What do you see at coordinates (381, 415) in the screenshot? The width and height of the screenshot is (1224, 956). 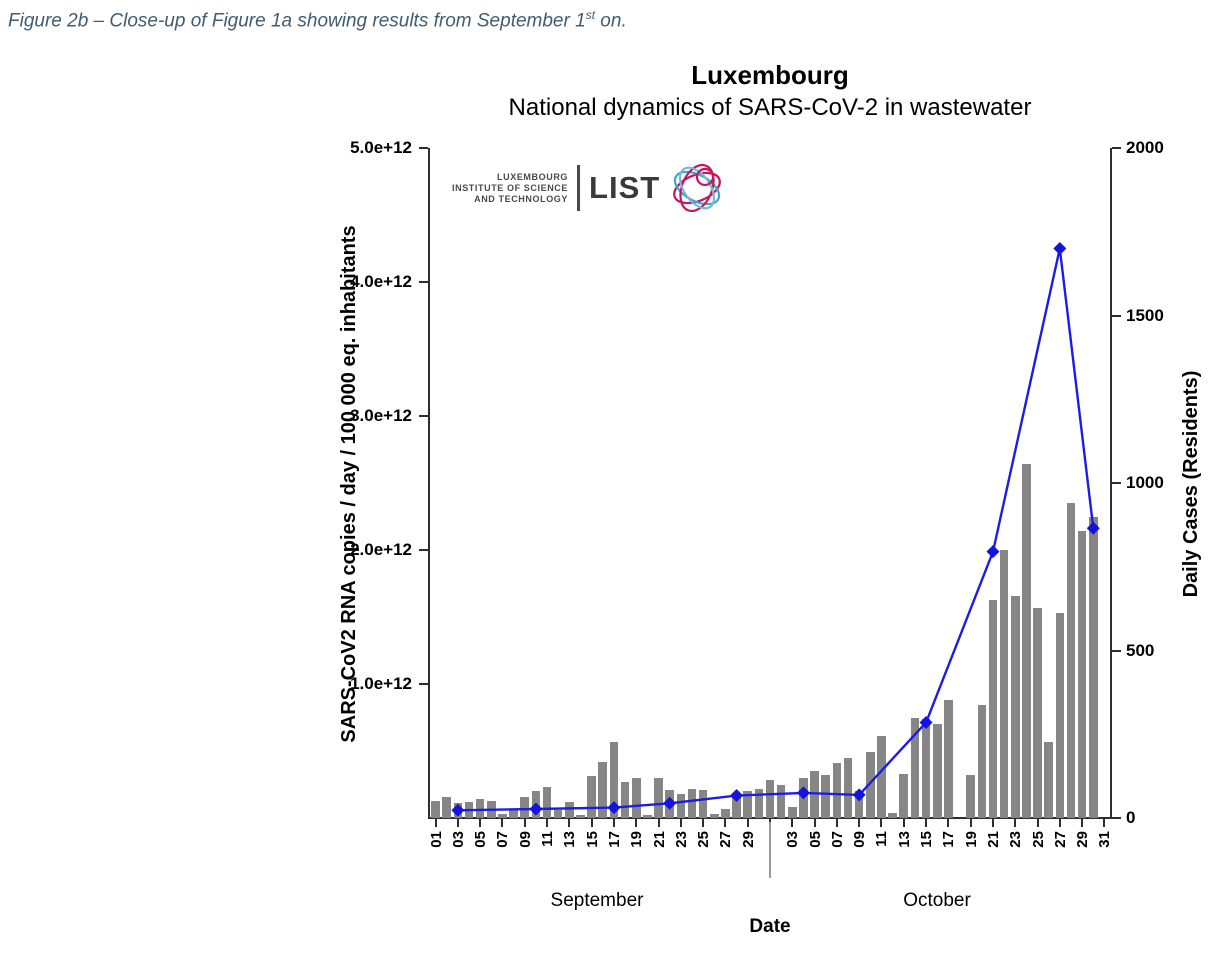 I see `left-y-tick-label: 3.0e+12` at bounding box center [381, 415].